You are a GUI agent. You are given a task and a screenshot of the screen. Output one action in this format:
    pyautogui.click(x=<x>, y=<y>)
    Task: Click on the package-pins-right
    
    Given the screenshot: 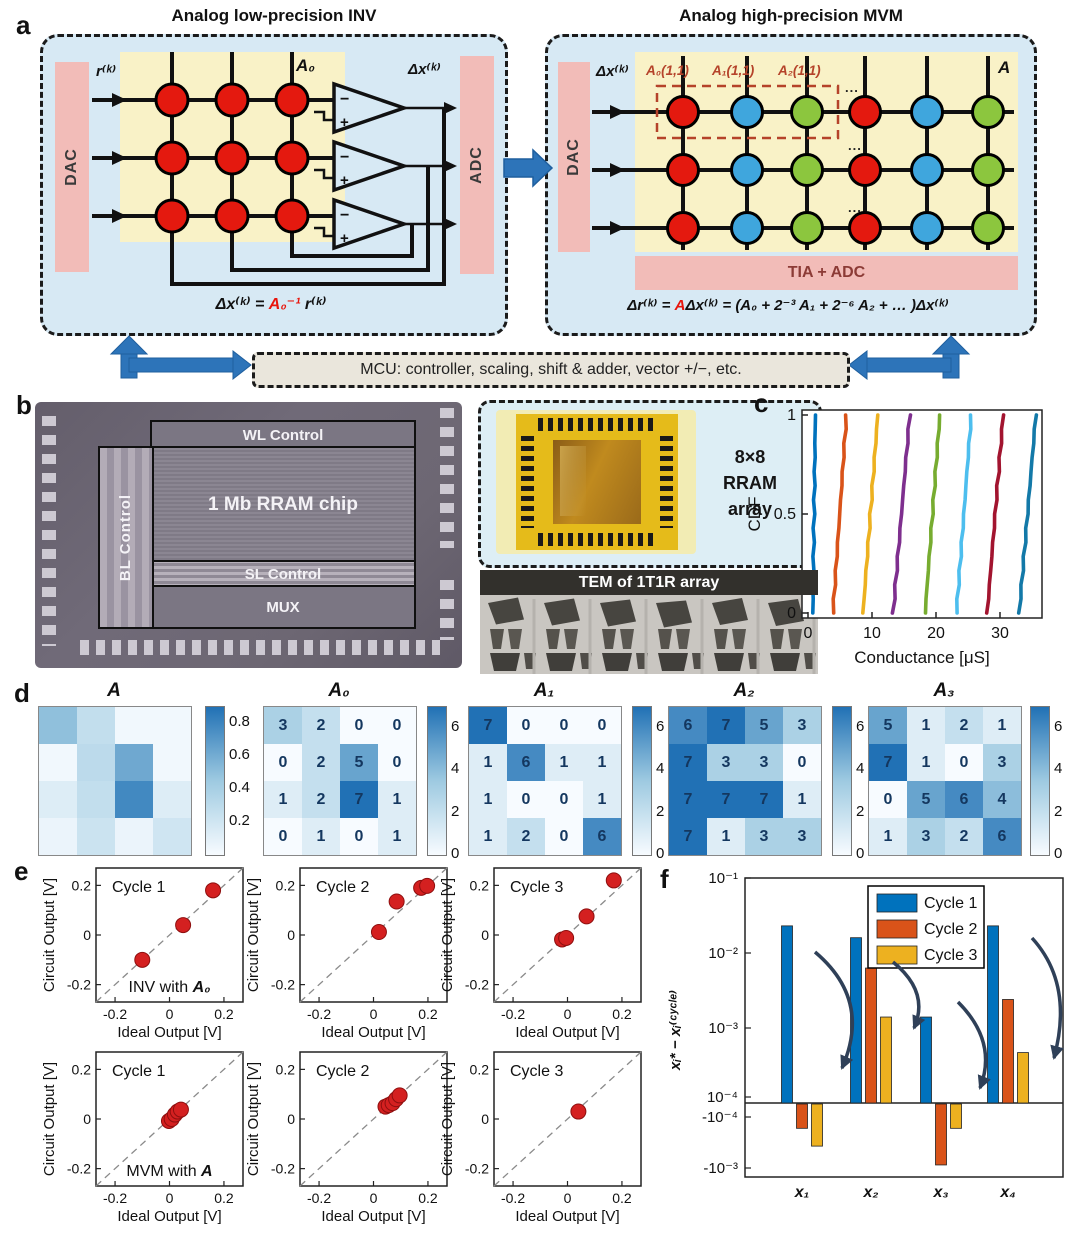 What is the action you would take?
    pyautogui.click(x=666, y=482)
    